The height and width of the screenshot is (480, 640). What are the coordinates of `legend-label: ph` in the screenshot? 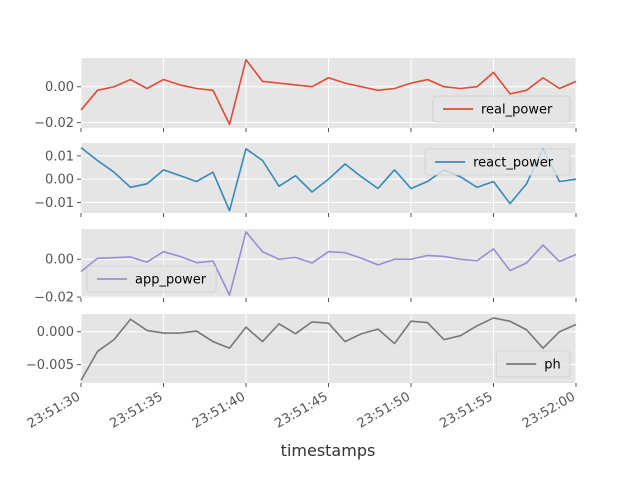 It's located at (552, 365).